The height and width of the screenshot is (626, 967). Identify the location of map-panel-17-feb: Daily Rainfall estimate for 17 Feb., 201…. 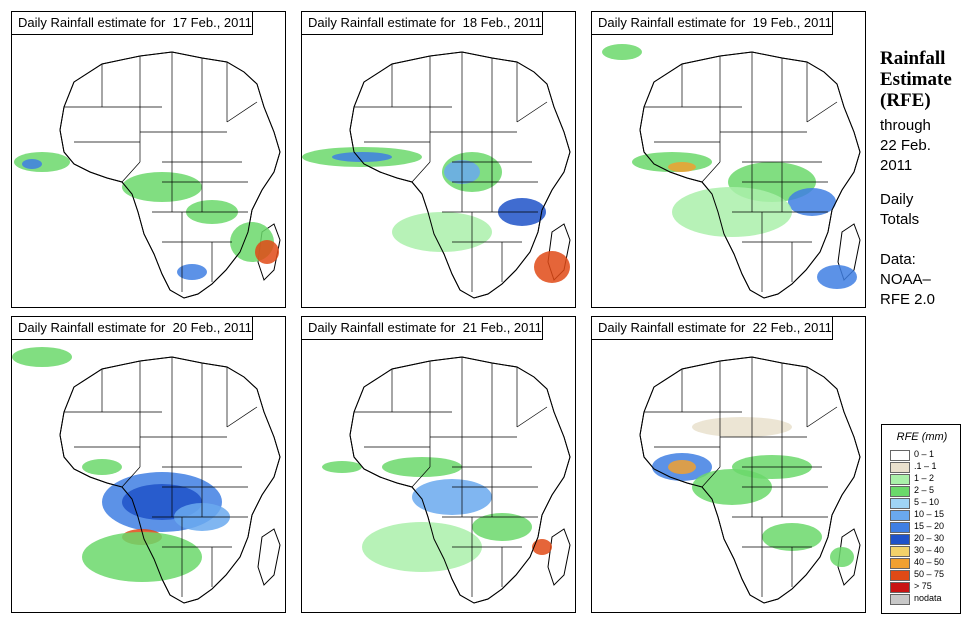
(148, 159).